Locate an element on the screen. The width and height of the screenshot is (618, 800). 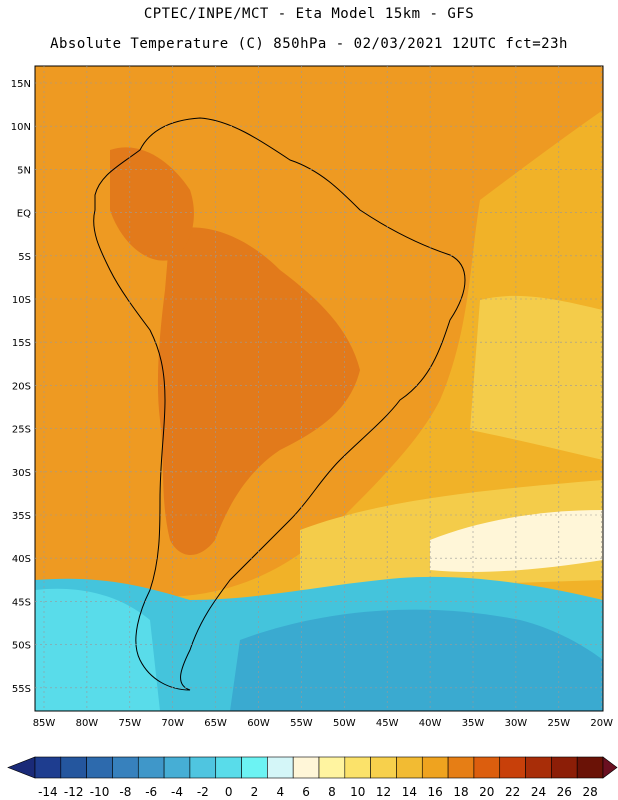
lat-label: 5S is located at coordinates (24, 257).